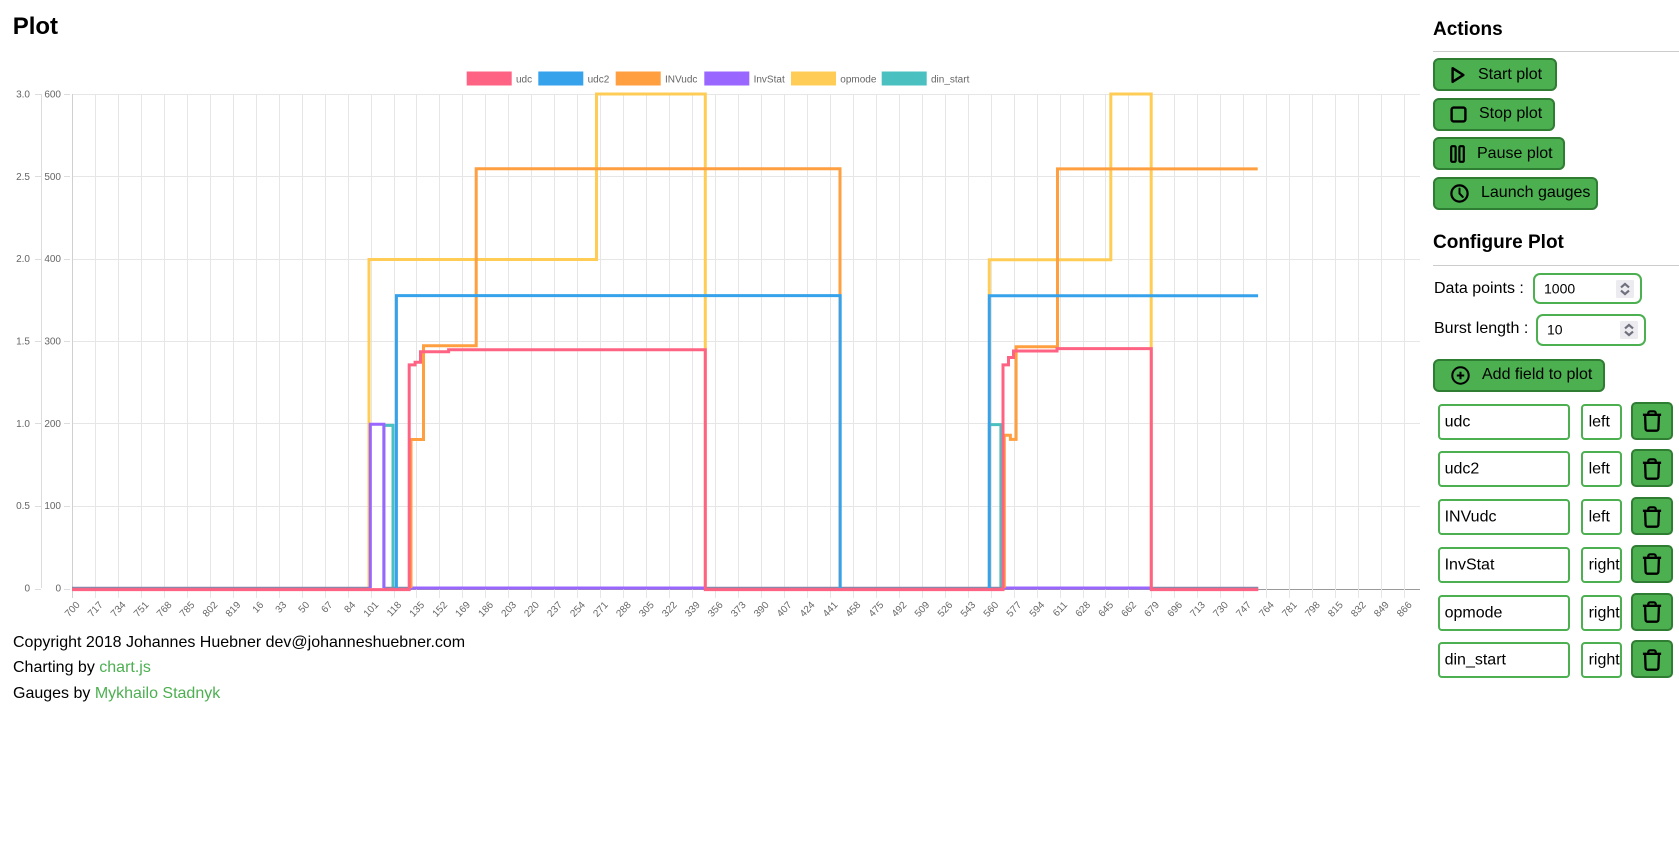 This screenshot has width=1679, height=852. What do you see at coordinates (1176, 610) in the screenshot?
I see `svg-text: 696` at bounding box center [1176, 610].